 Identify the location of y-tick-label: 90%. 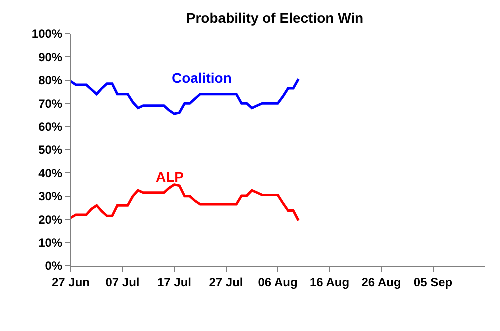
(50, 57).